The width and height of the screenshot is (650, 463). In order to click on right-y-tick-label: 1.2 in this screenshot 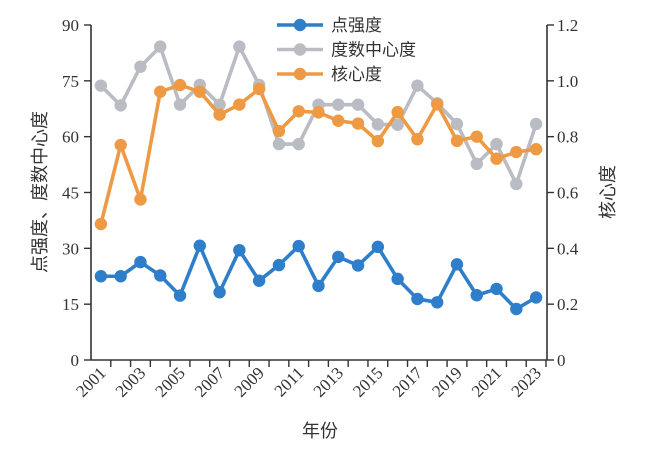, I will do `click(567, 25)`.